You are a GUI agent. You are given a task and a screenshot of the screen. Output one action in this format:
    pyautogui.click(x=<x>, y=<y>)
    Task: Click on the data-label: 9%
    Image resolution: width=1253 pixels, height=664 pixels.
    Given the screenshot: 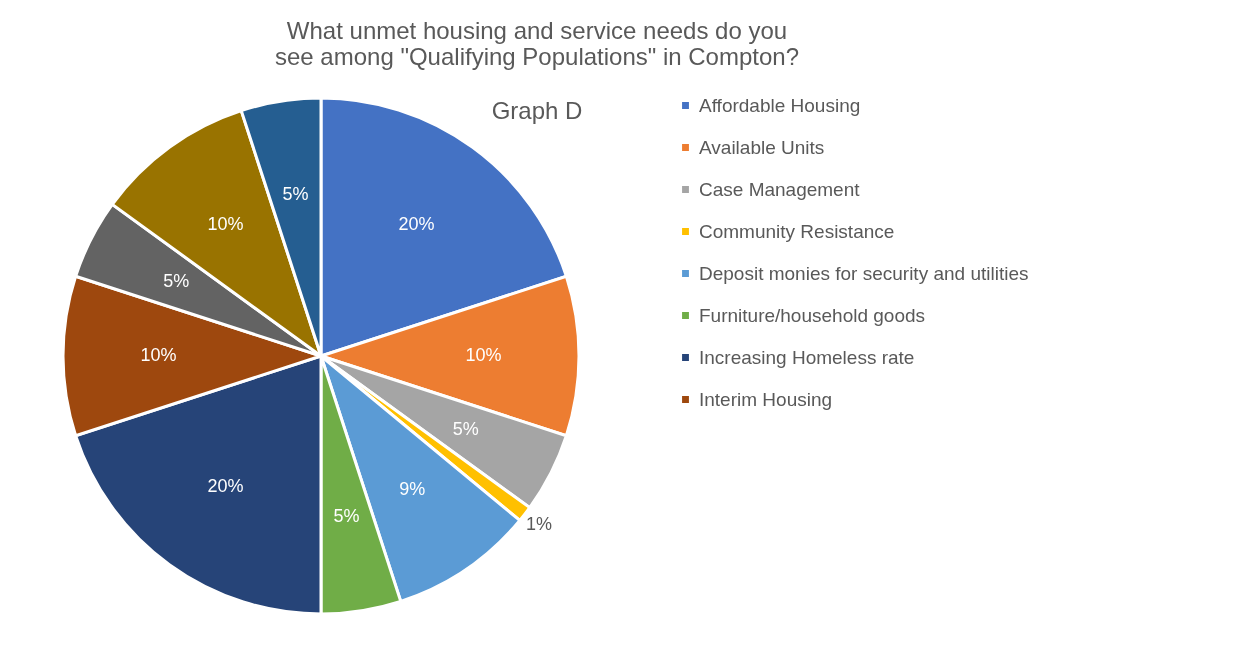 What is the action you would take?
    pyautogui.click(x=412, y=489)
    